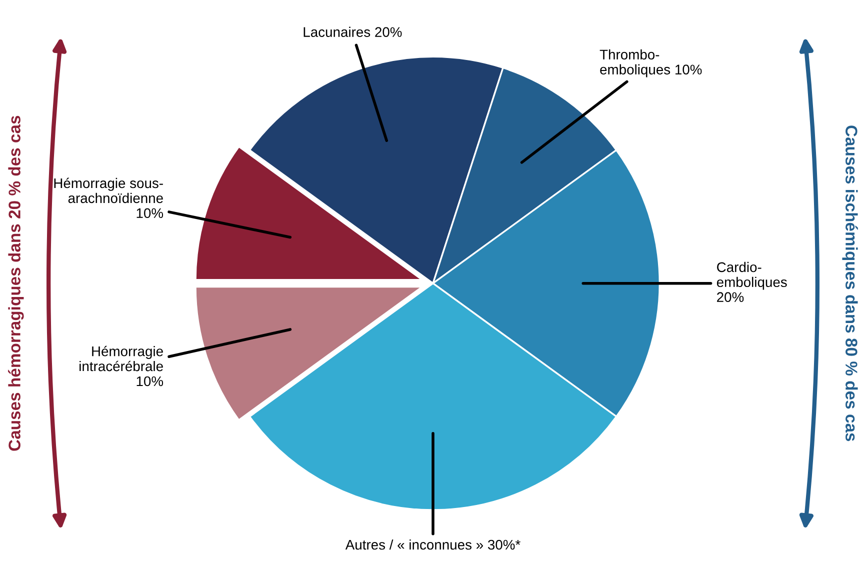 This screenshot has height=578, width=866. Describe the element at coordinates (122, 366) in the screenshot. I see `slice-label: Hémorragie intracérébrale 10%` at that location.